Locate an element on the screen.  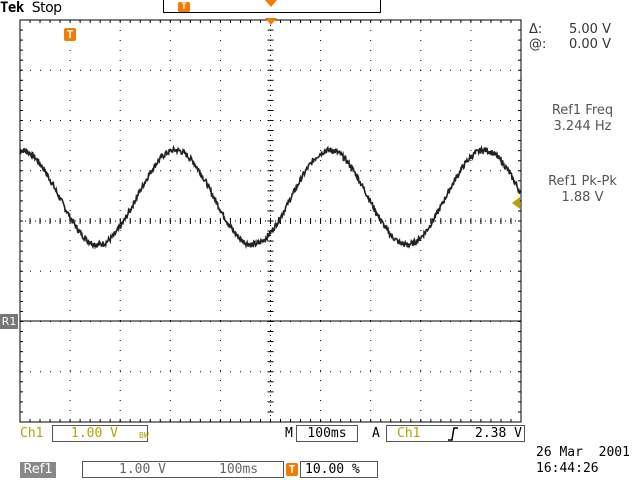
rising-edge-icon is located at coordinates (453, 434).